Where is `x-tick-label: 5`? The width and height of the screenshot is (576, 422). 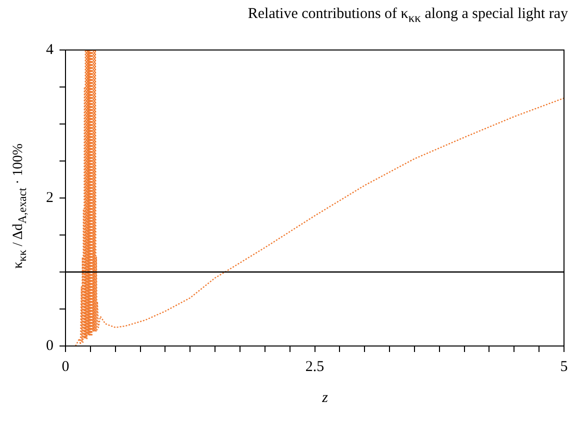
x-tick-label: 5 is located at coordinates (564, 366).